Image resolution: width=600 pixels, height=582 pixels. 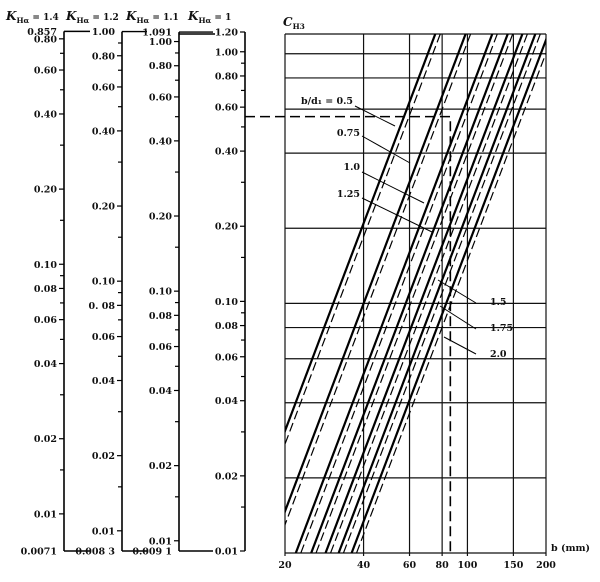 What do you see at coordinates (95, 552) in the screenshot?
I see `k-tick-label: 0.008 3` at bounding box center [95, 552].